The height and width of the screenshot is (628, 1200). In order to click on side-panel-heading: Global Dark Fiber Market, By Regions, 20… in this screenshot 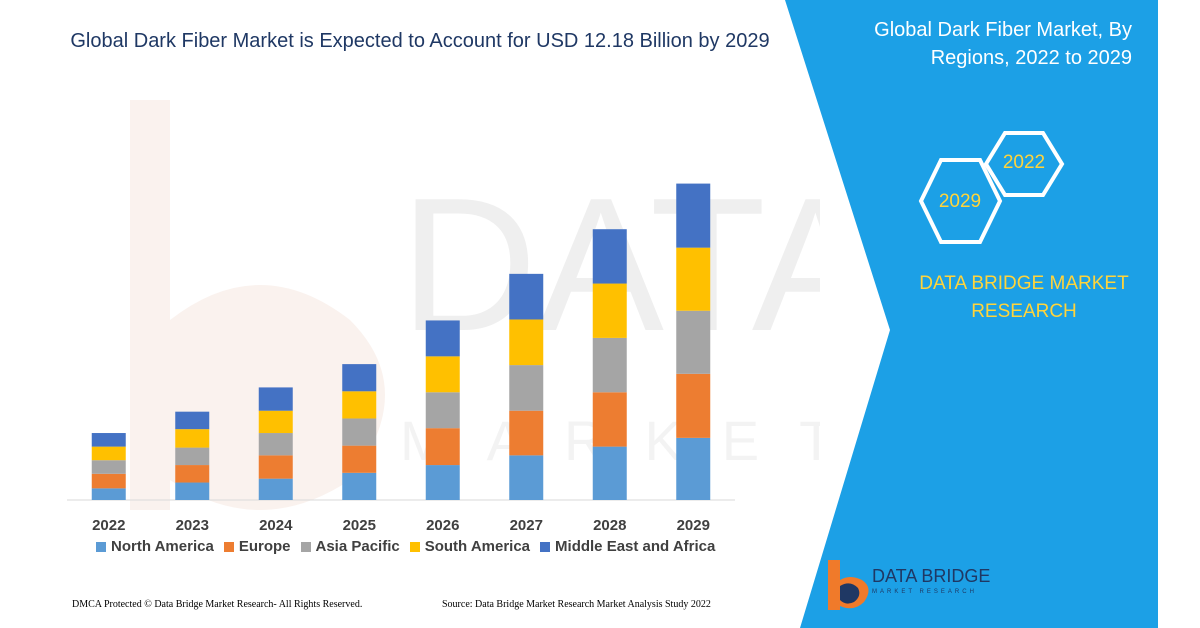, I will do `click(1003, 44)`.